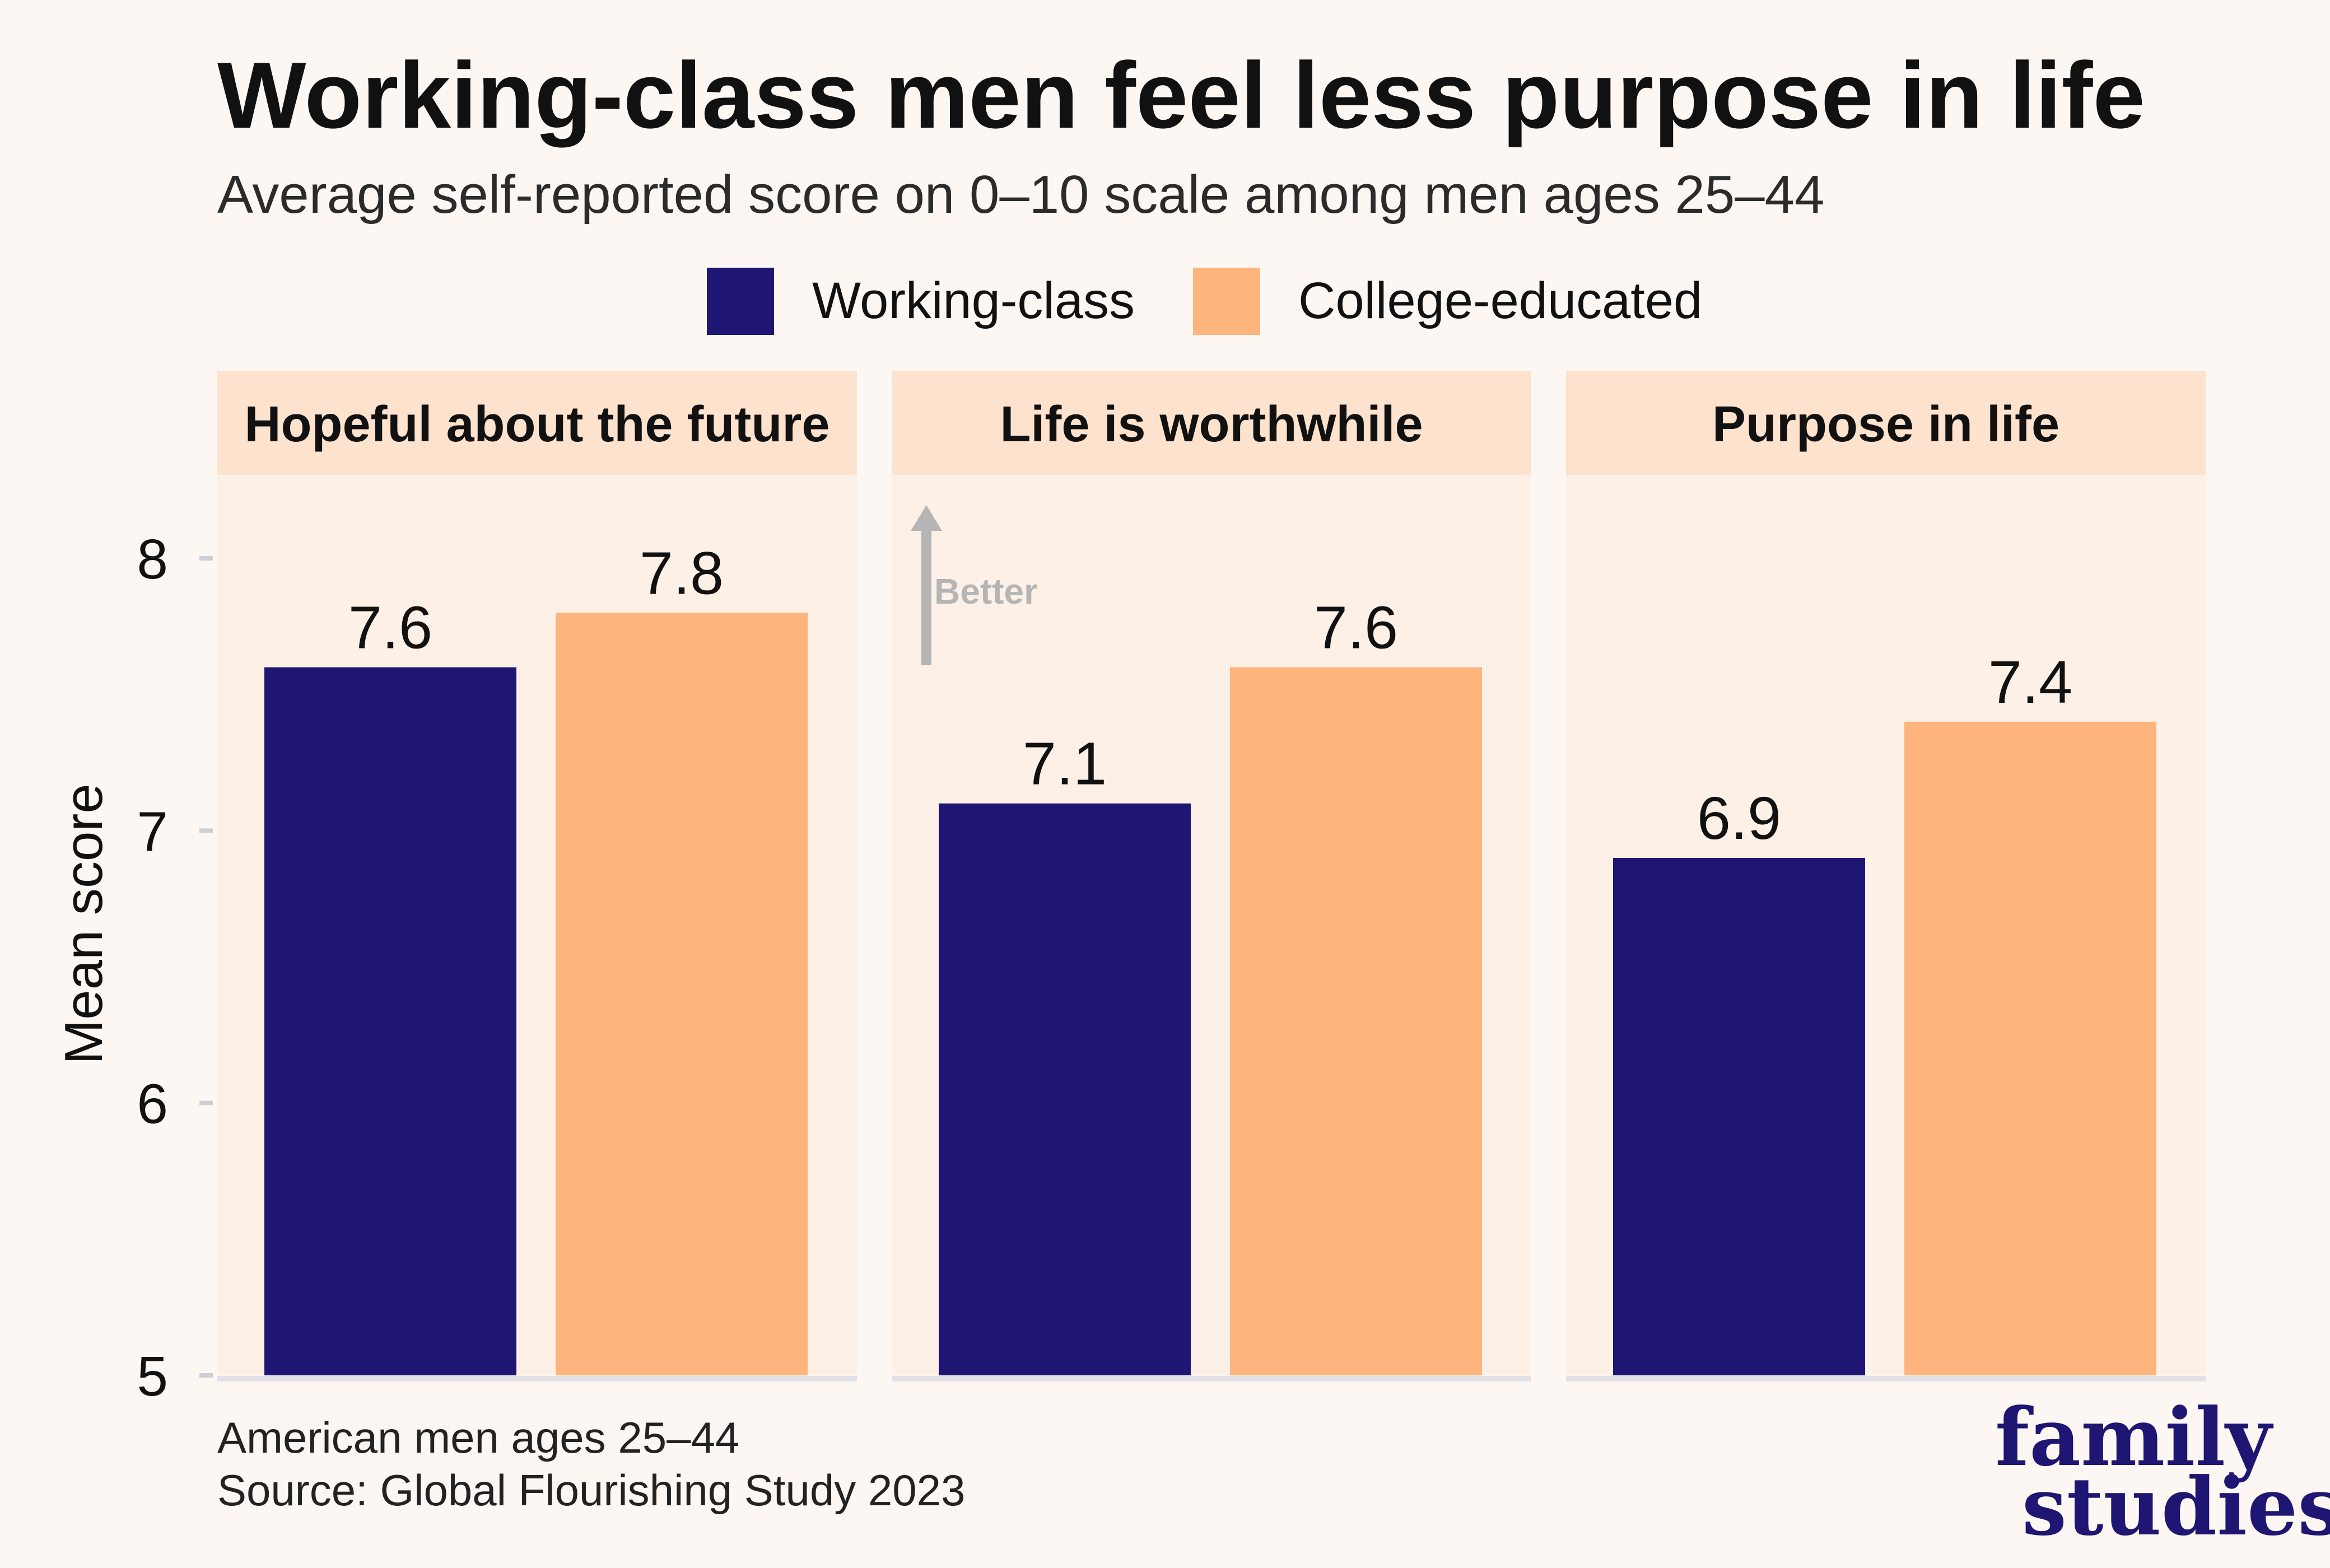 Image resolution: width=2330 pixels, height=1568 pixels. Describe the element at coordinates (1065, 763) in the screenshot. I see `bar-value-label: 7.1` at that location.